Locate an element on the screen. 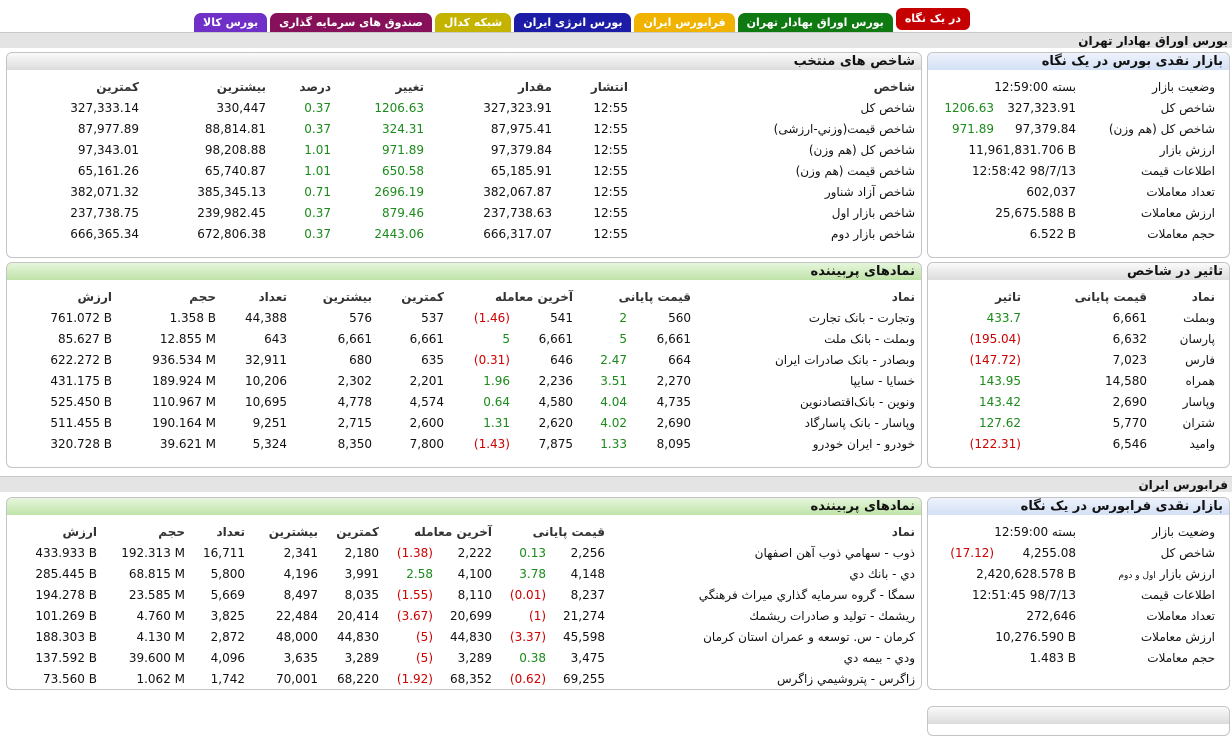 The width and height of the screenshot is (1232, 736). tab: بورس انرژی ایران is located at coordinates (573, 23).